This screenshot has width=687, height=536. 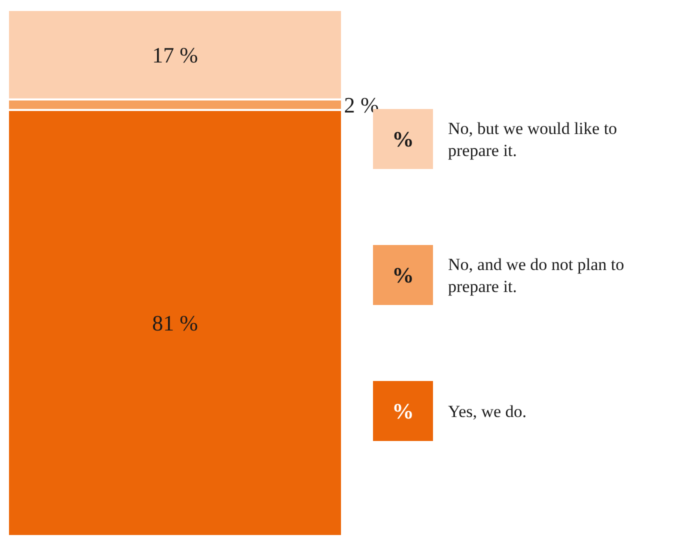 I want to click on text: No, but we would like to prepare it., so click(x=533, y=139).